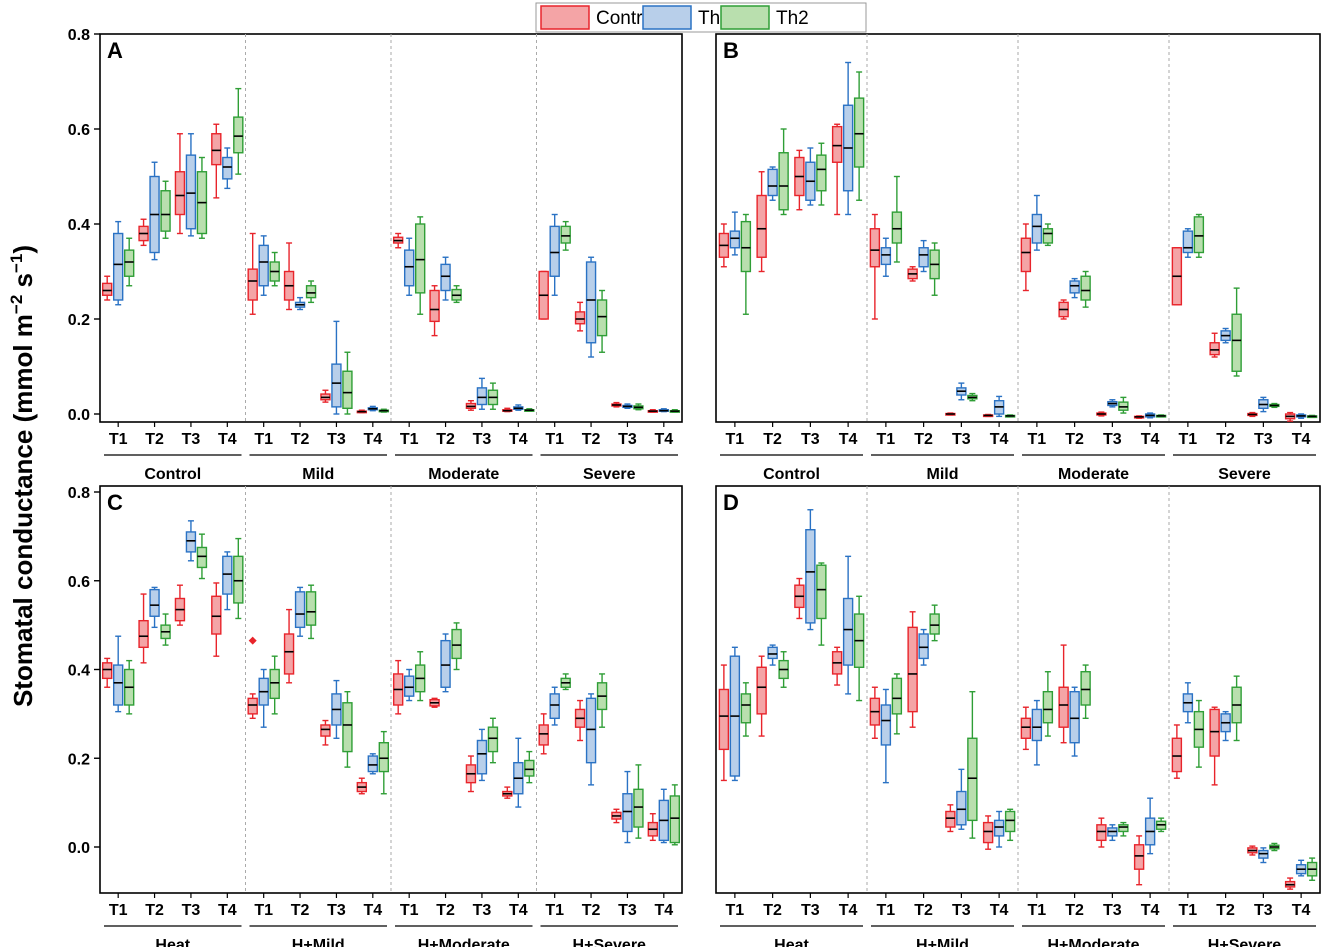 The width and height of the screenshot is (1325, 947). I want to click on x-tick-label: T2, so click(154, 439).